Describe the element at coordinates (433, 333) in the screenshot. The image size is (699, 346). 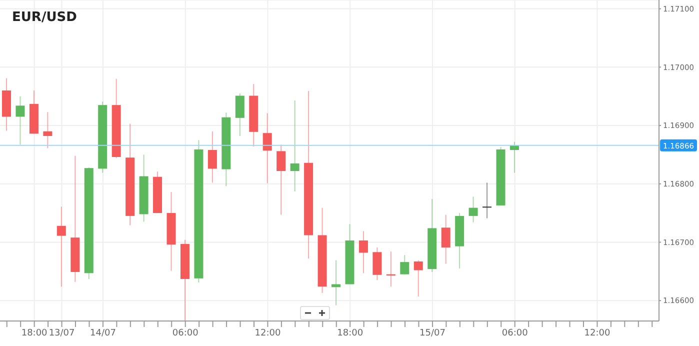
I see `x-tick-label: 15/07` at that location.